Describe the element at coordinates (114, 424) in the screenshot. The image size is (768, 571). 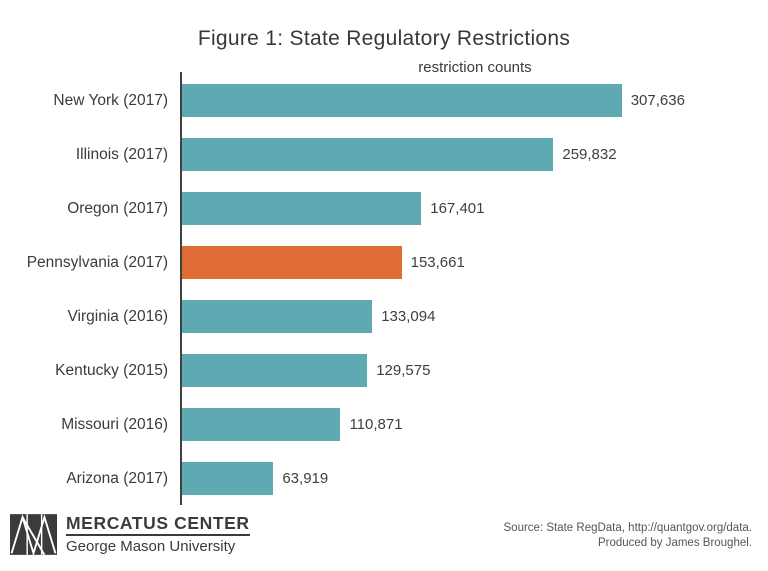
I see `category-label: Missouri (2016)` at that location.